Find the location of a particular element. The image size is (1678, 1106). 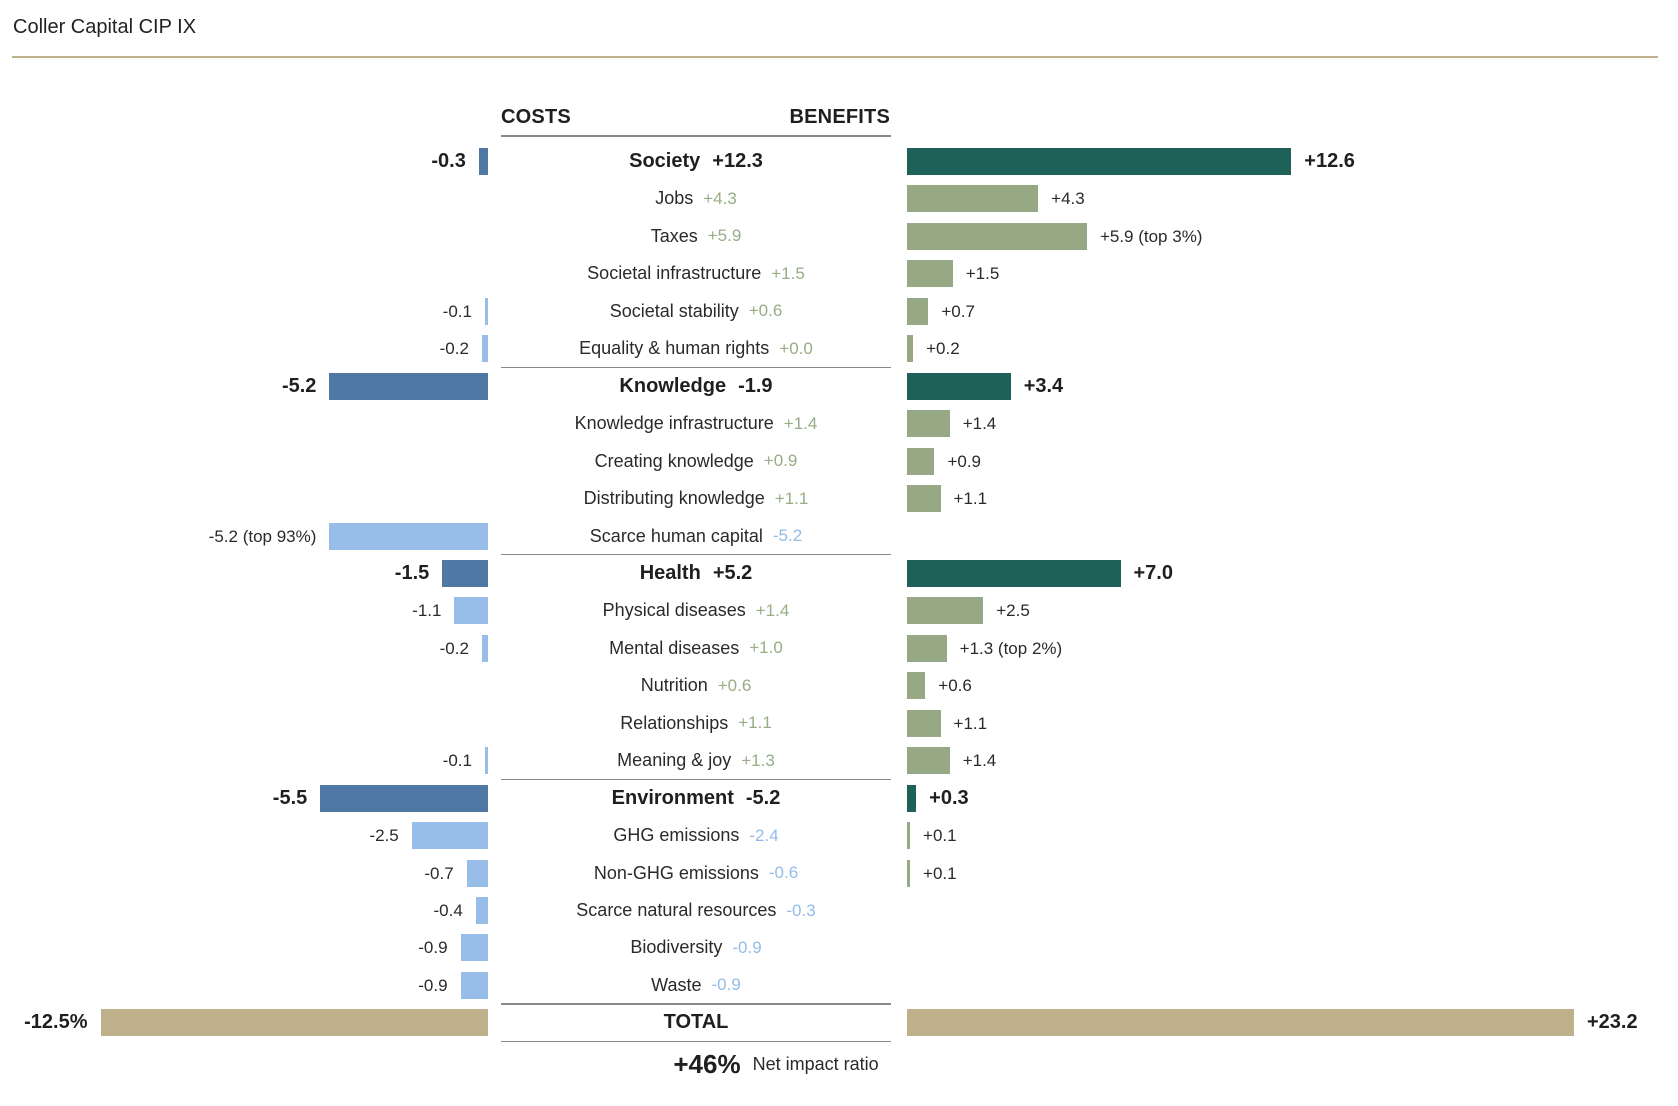

net-value: -1.9 is located at coordinates (755, 385).